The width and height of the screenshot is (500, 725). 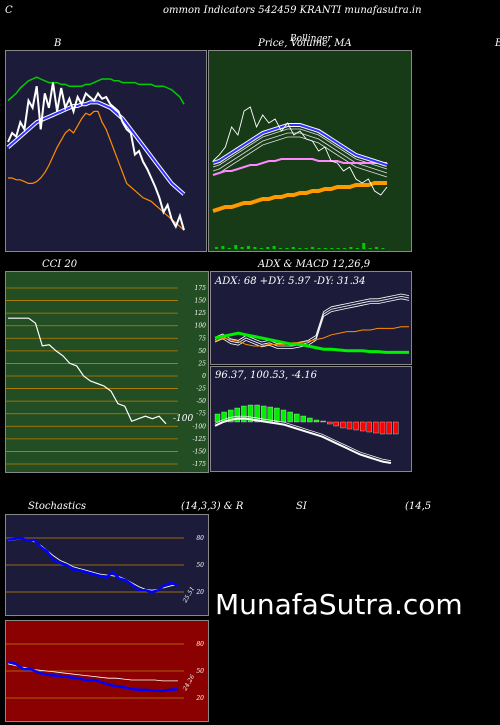 What do you see at coordinates (305, 43) in the screenshot?
I see `price-title: Price, Volume, MA` at bounding box center [305, 43].